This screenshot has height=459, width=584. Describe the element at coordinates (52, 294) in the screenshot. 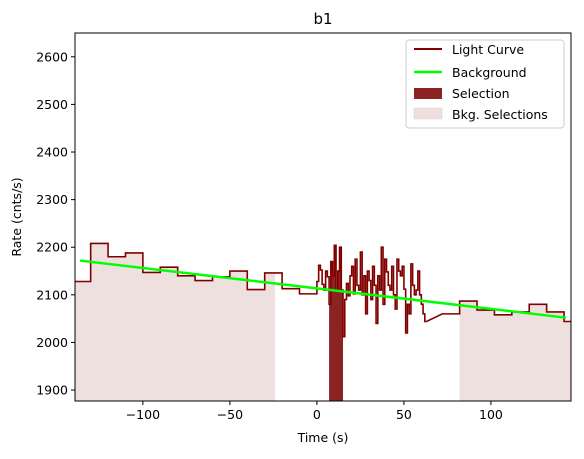

I see `y-tick-label: 2100` at that location.